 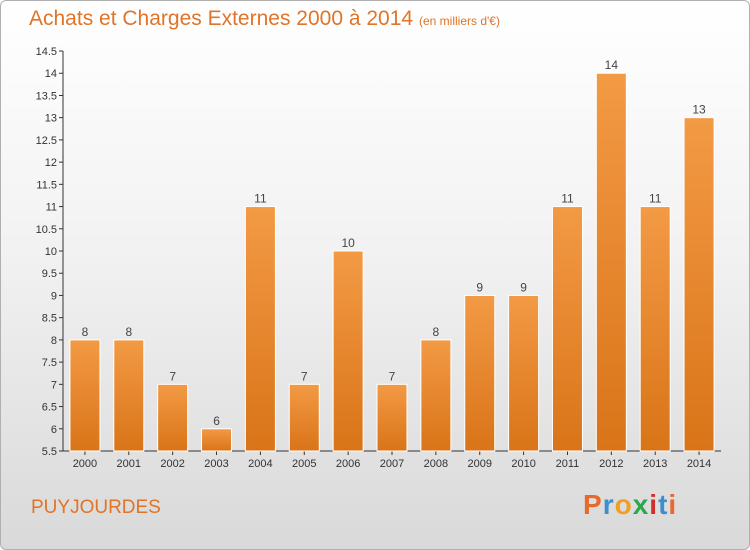 I want to click on value-label-2009: 9, so click(x=479, y=287).